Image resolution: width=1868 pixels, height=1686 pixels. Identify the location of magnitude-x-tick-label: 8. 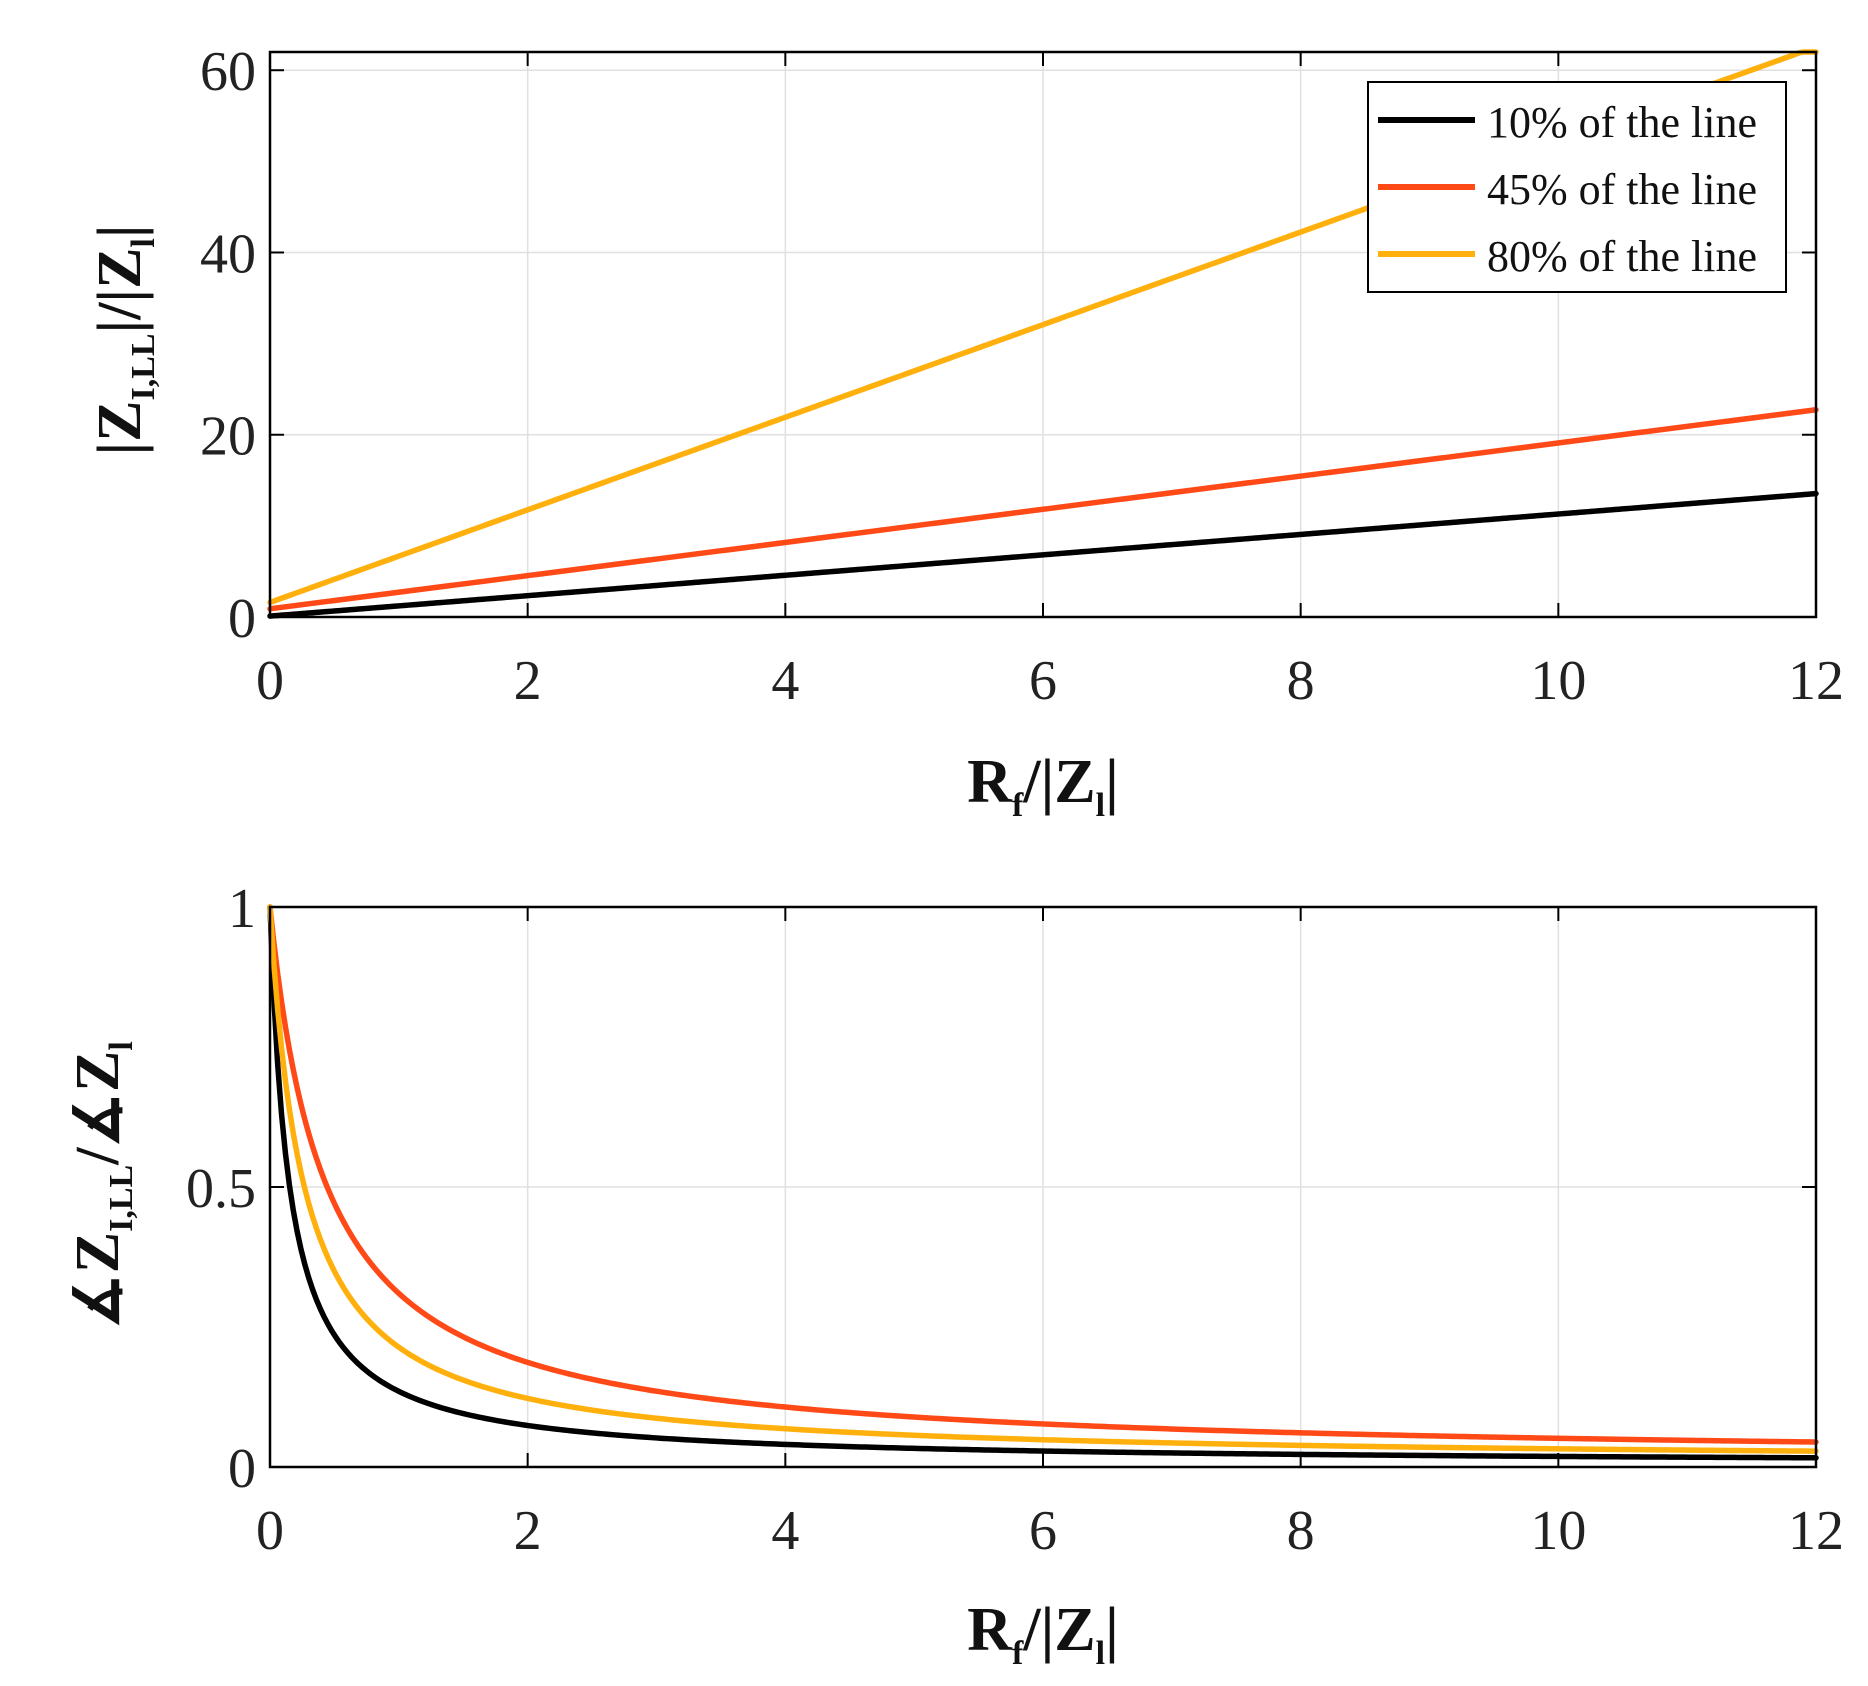
(1301, 681).